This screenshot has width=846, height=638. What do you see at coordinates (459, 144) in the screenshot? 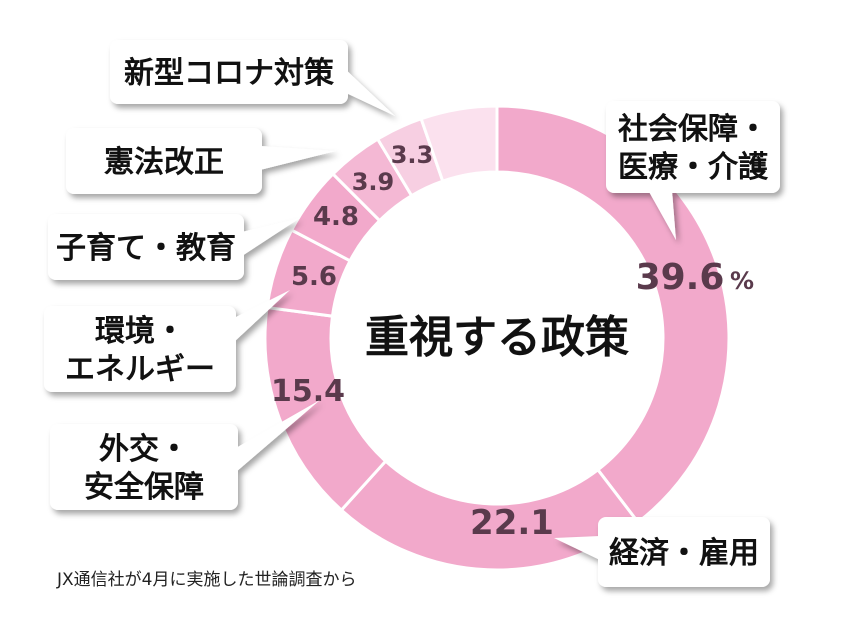
I see `slice-remainder` at bounding box center [459, 144].